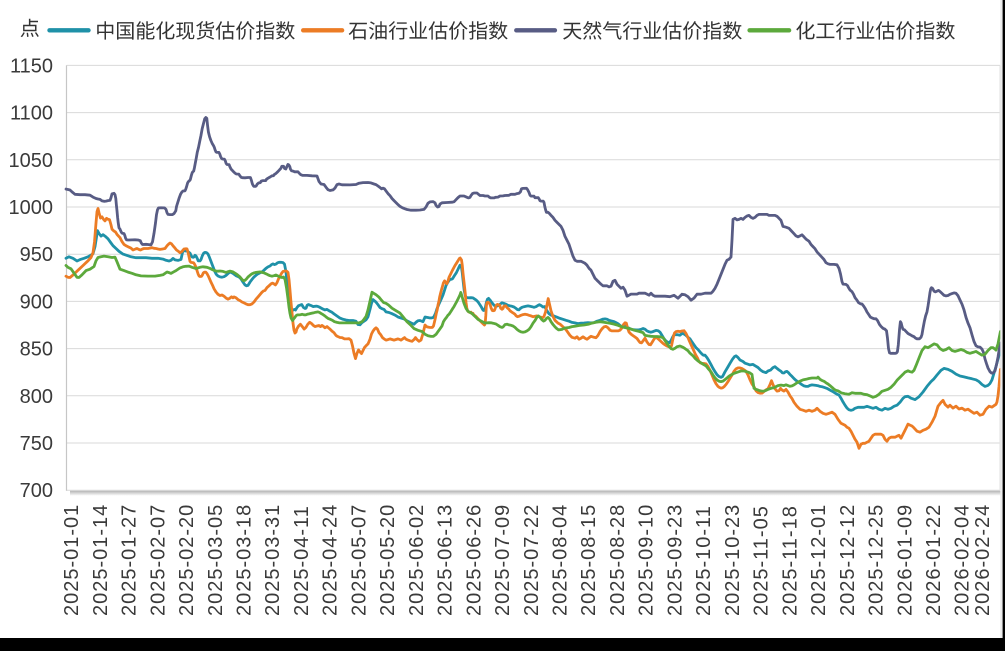 This screenshot has width=1005, height=651. What do you see at coordinates (101, 560) in the screenshot?
I see `svg-text: 2025-01-14` at bounding box center [101, 560].